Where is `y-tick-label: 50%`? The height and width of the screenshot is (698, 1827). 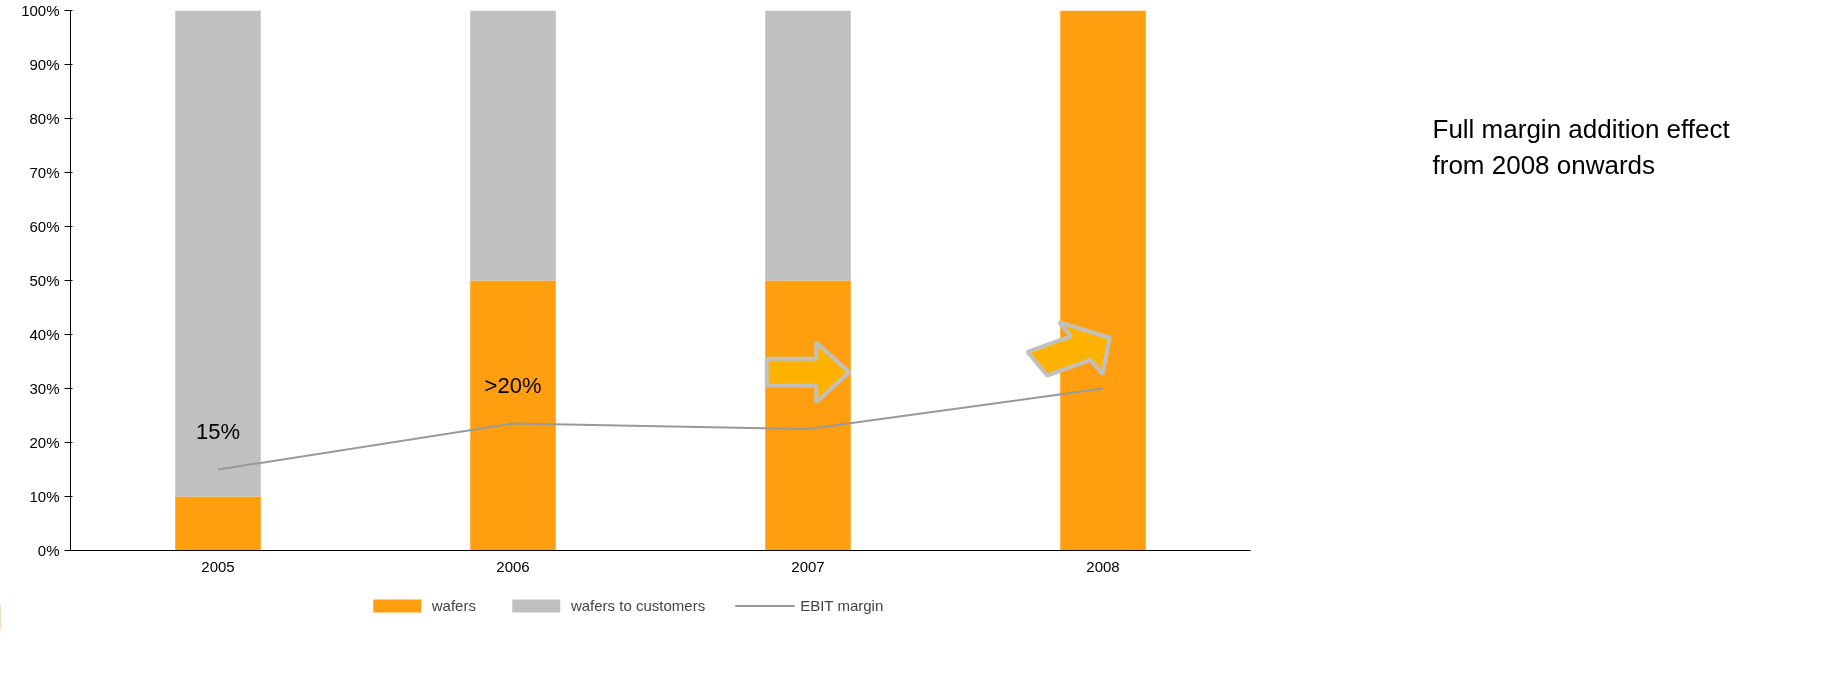 y-tick-label: 50% is located at coordinates (44, 280).